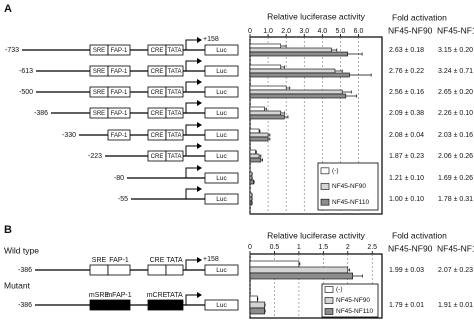 The width and height of the screenshot is (474, 335). Describe the element at coordinates (99, 114) in the screenshot. I see `element-label: SRE` at that location.